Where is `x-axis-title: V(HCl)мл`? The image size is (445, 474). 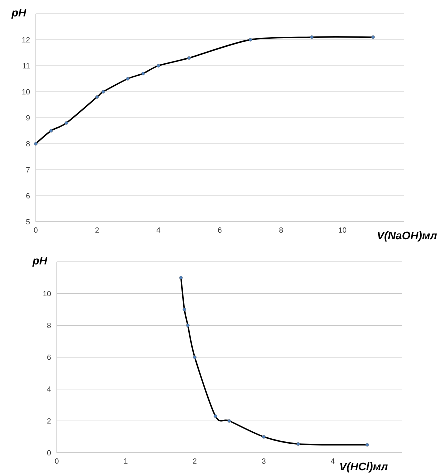 x-axis-title: V(HCl)мл is located at coordinates (364, 467).